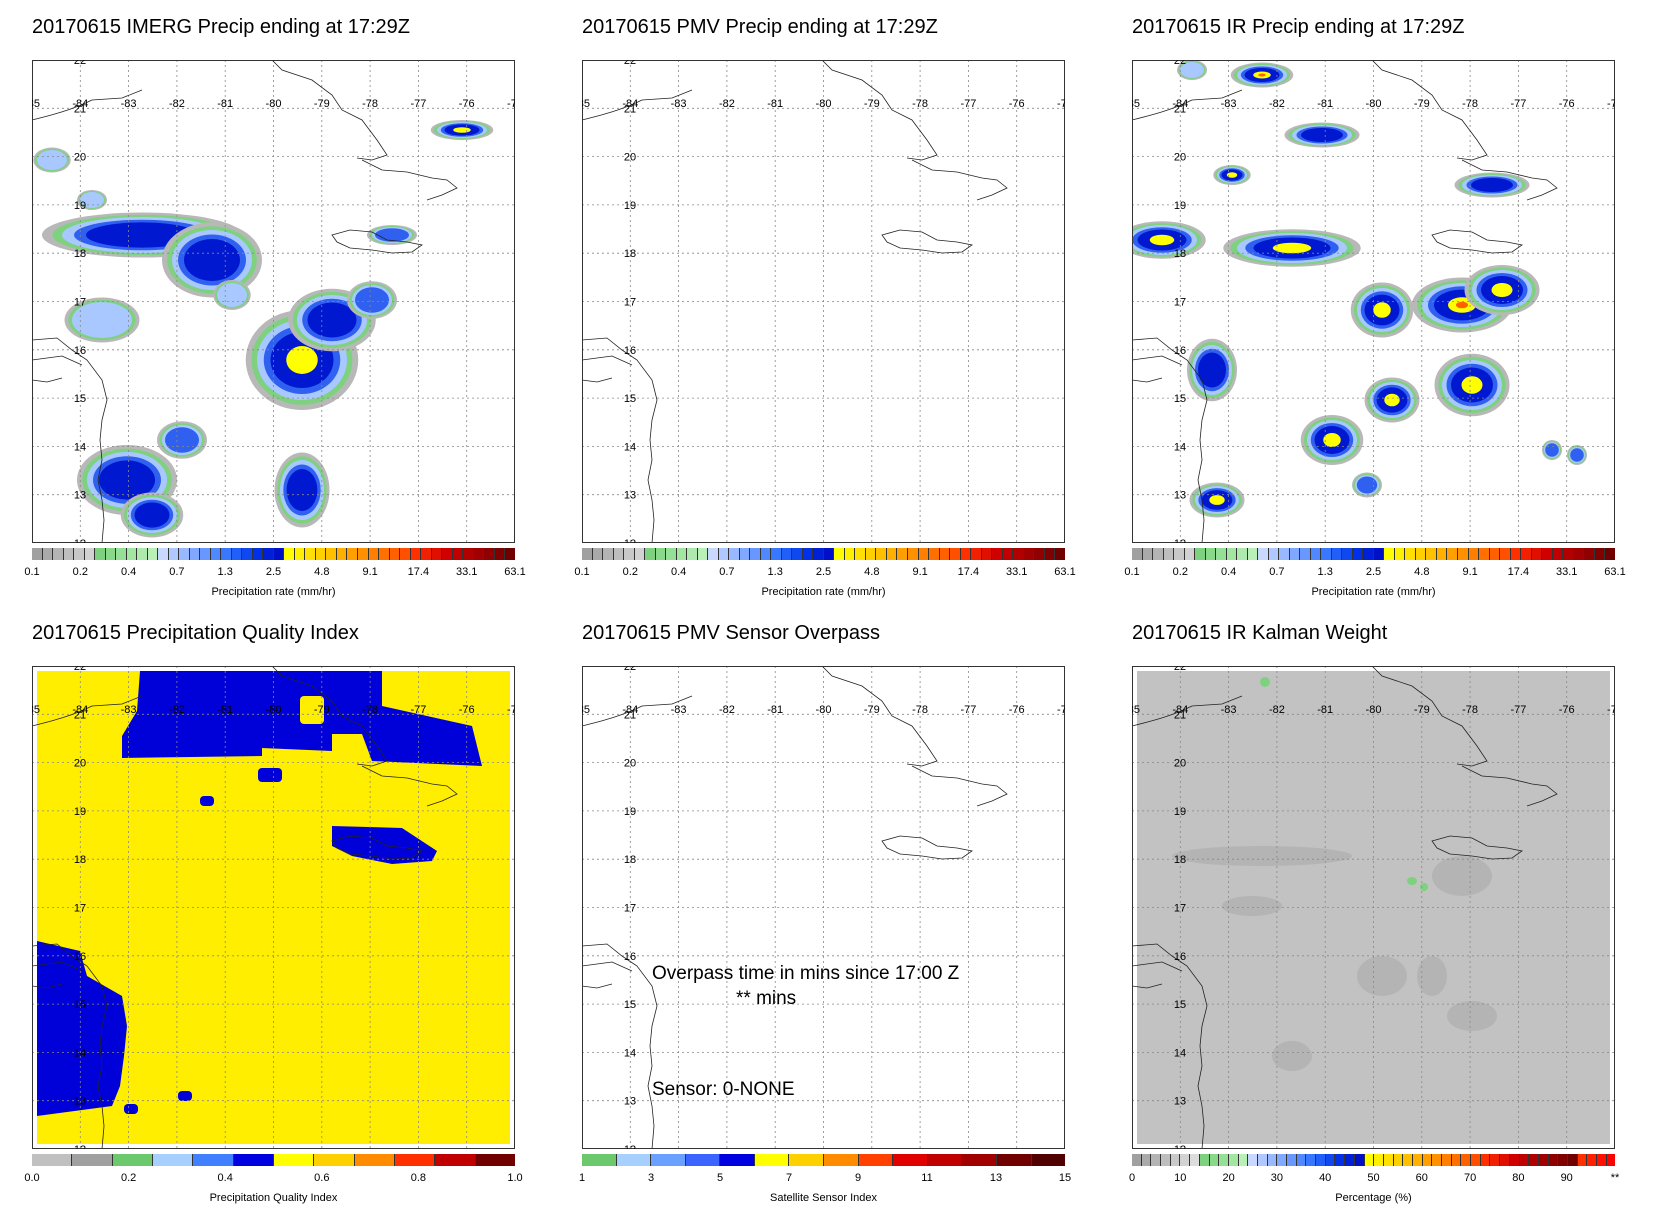 The width and height of the screenshot is (1653, 1212). What do you see at coordinates (630, 351) in the screenshot?
I see `lat-tick-label: 16` at bounding box center [630, 351].